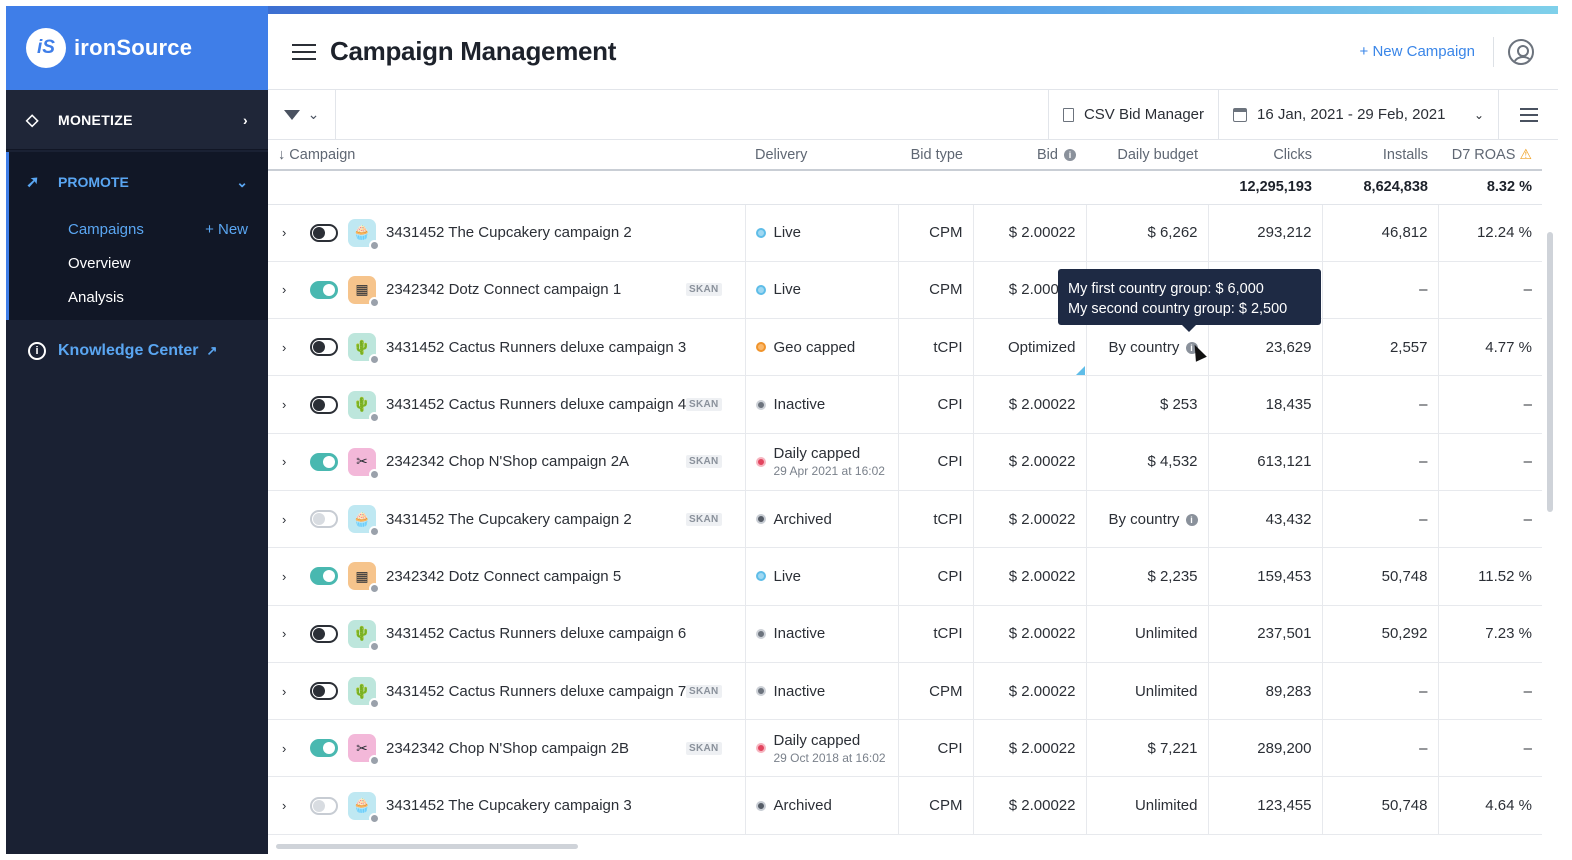  What do you see at coordinates (291, 114) in the screenshot?
I see `filter-icon` at bounding box center [291, 114].